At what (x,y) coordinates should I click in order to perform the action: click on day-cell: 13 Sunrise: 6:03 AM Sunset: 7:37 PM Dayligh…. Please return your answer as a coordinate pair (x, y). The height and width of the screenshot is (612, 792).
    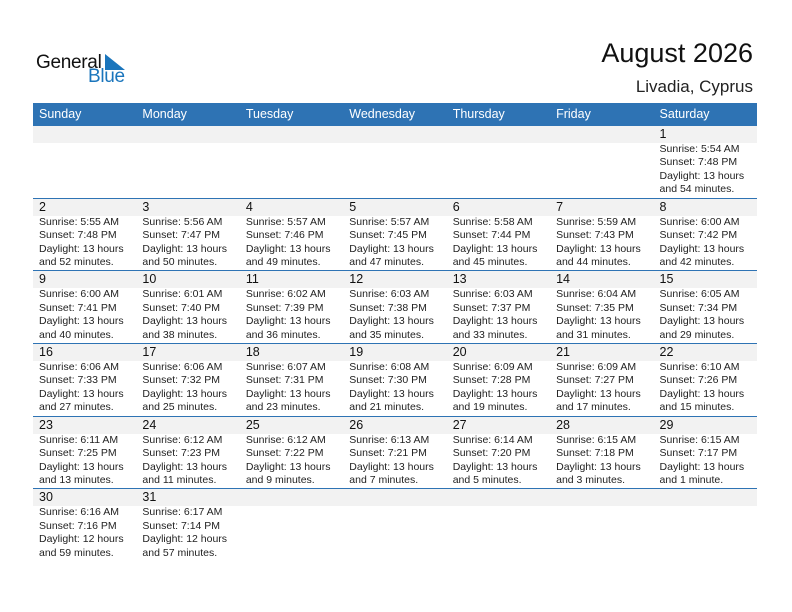
    Looking at the image, I should click on (498, 307).